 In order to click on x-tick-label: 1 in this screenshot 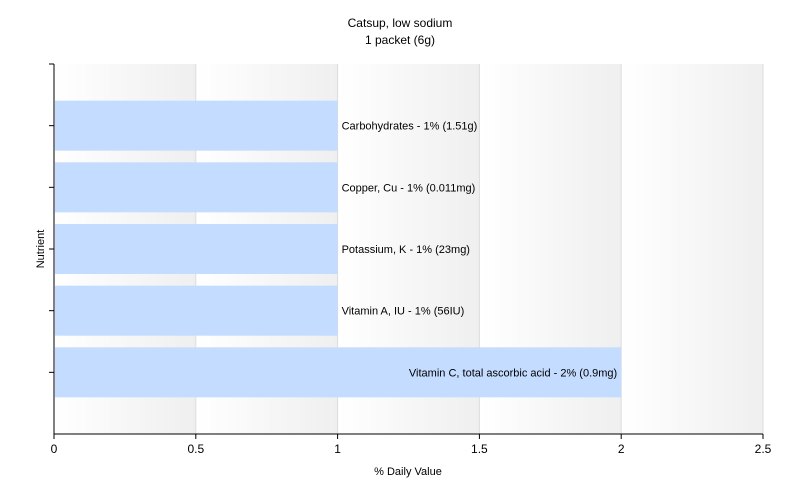, I will do `click(337, 449)`.